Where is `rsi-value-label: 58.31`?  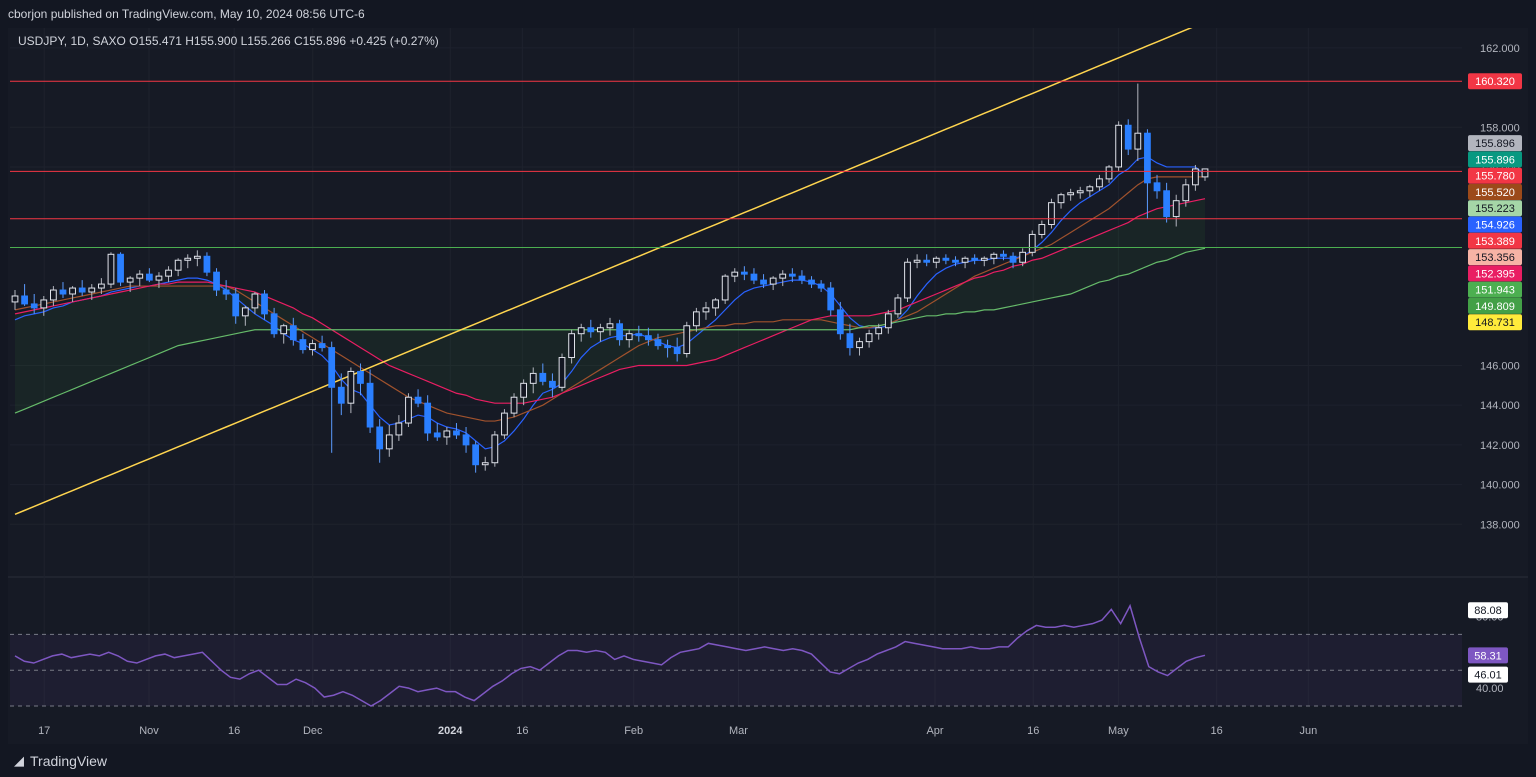
rsi-value-label: 58.31 is located at coordinates (1488, 656).